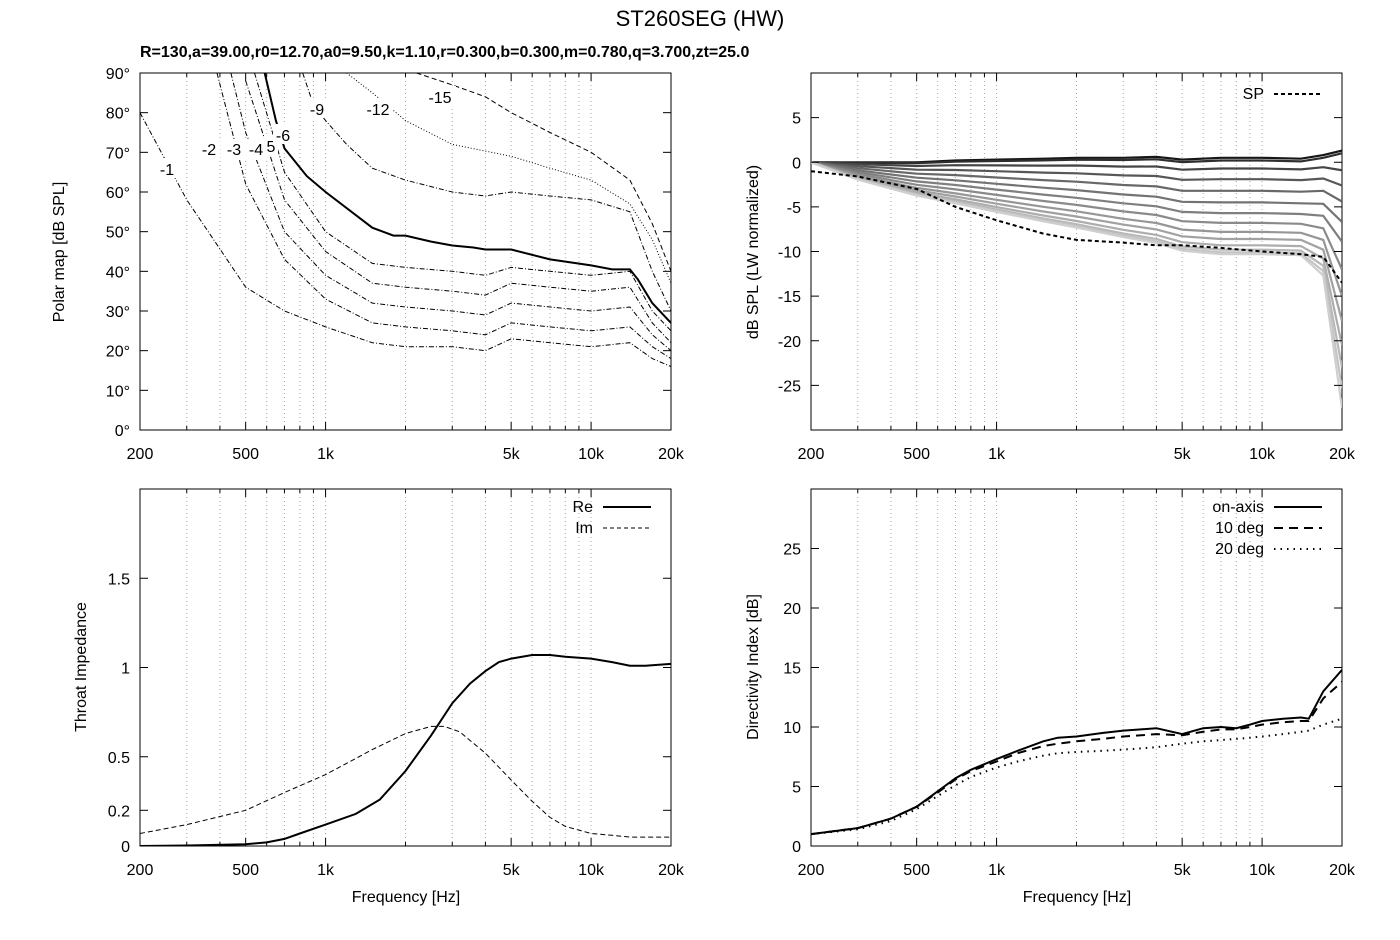 Image resolution: width=1400 pixels, height=940 pixels. Describe the element at coordinates (789, 386) in the screenshot. I see `spl-y-tick-label: -25` at that location.